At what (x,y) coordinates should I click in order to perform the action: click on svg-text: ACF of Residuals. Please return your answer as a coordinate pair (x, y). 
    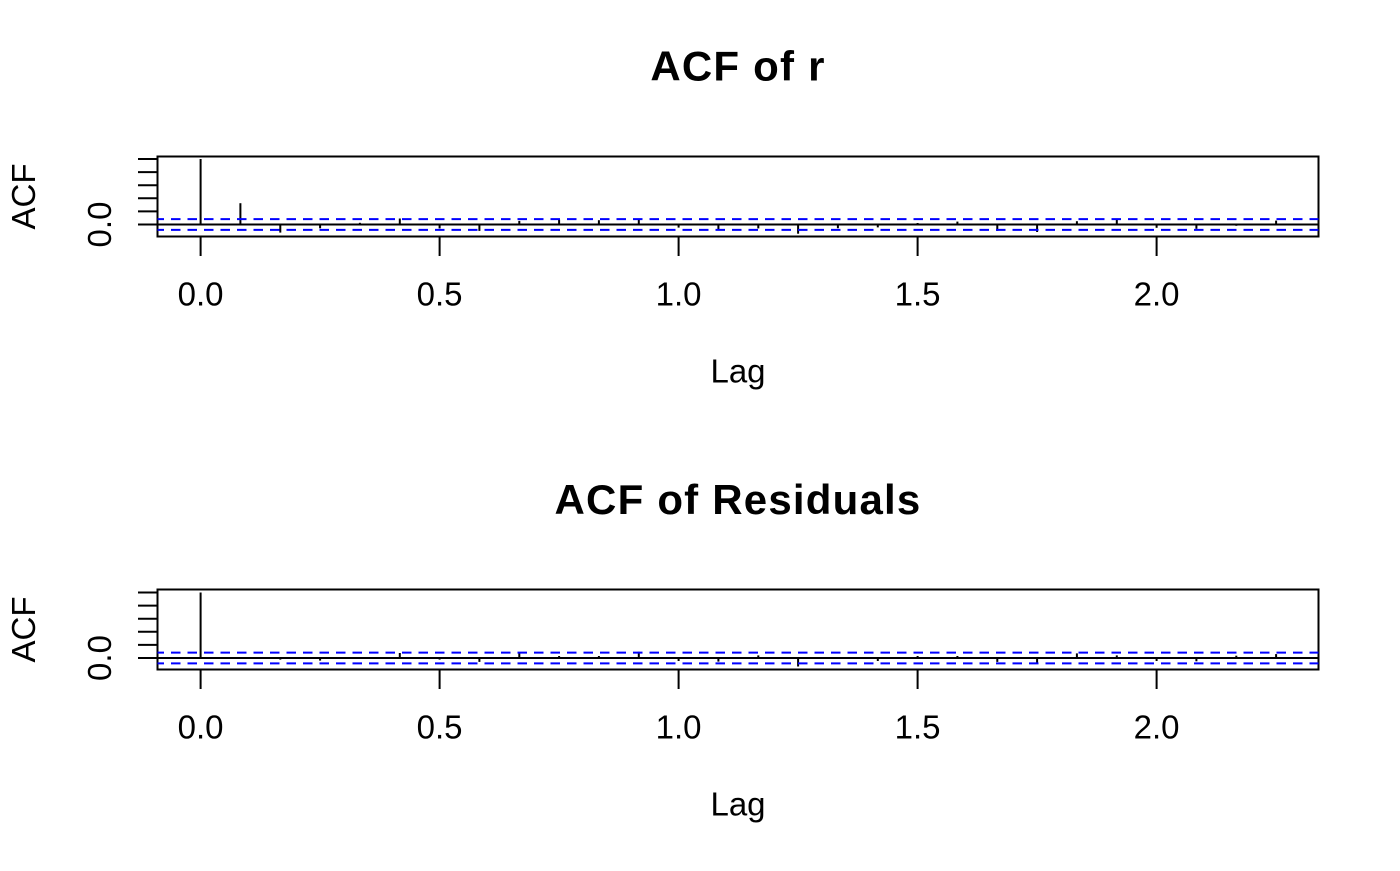
    Looking at the image, I should click on (738, 499).